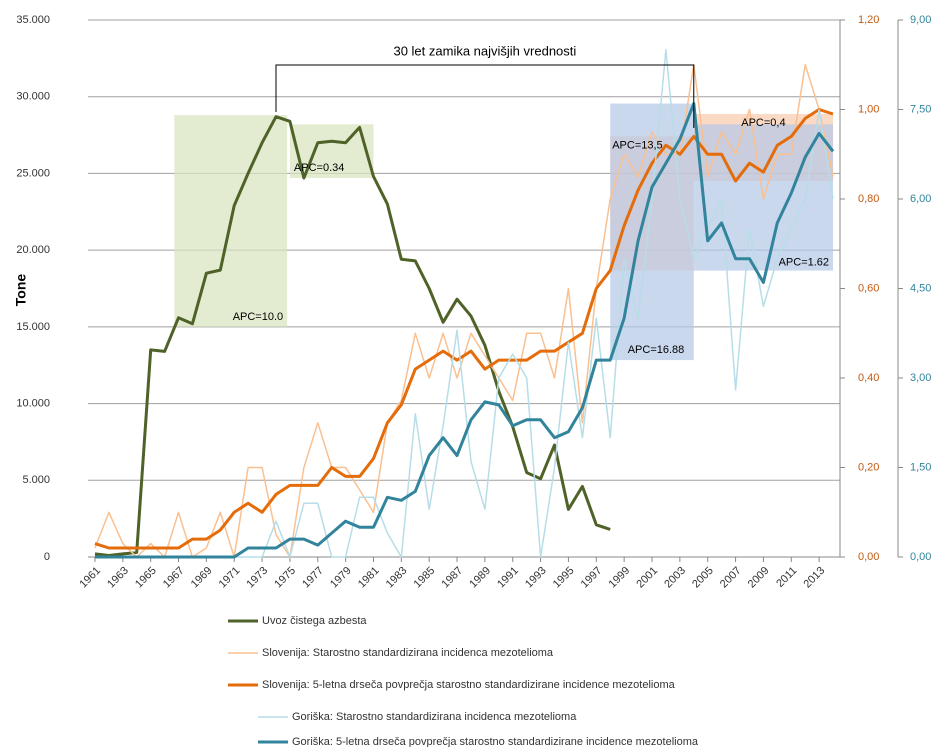  What do you see at coordinates (868, 288) in the screenshot?
I see `y2-tick-label: 0,60` at bounding box center [868, 288].